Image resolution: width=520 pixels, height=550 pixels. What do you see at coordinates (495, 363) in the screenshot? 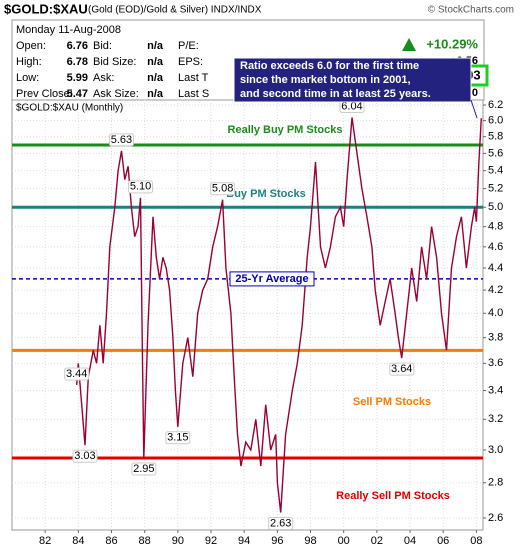
I see `y-tick-label: 3.6` at bounding box center [495, 363].